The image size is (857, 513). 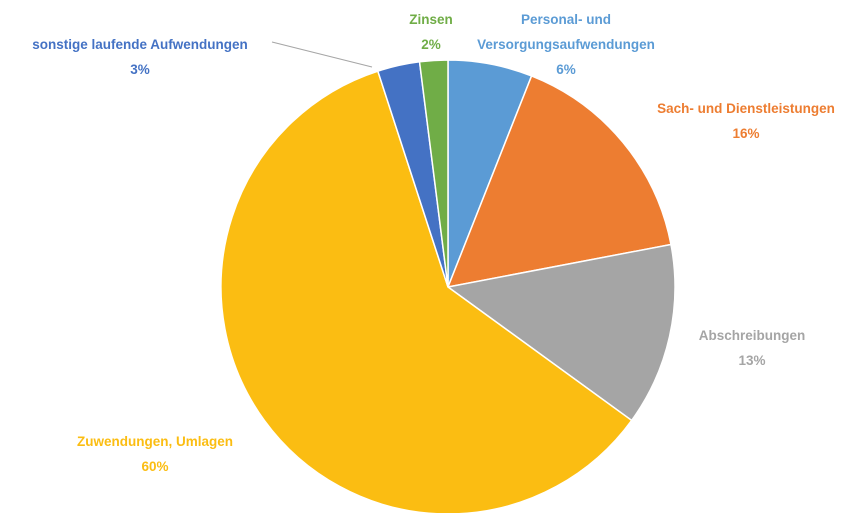 What do you see at coordinates (431, 32) in the screenshot?
I see `slice-label: Zinsen 2%` at bounding box center [431, 32].